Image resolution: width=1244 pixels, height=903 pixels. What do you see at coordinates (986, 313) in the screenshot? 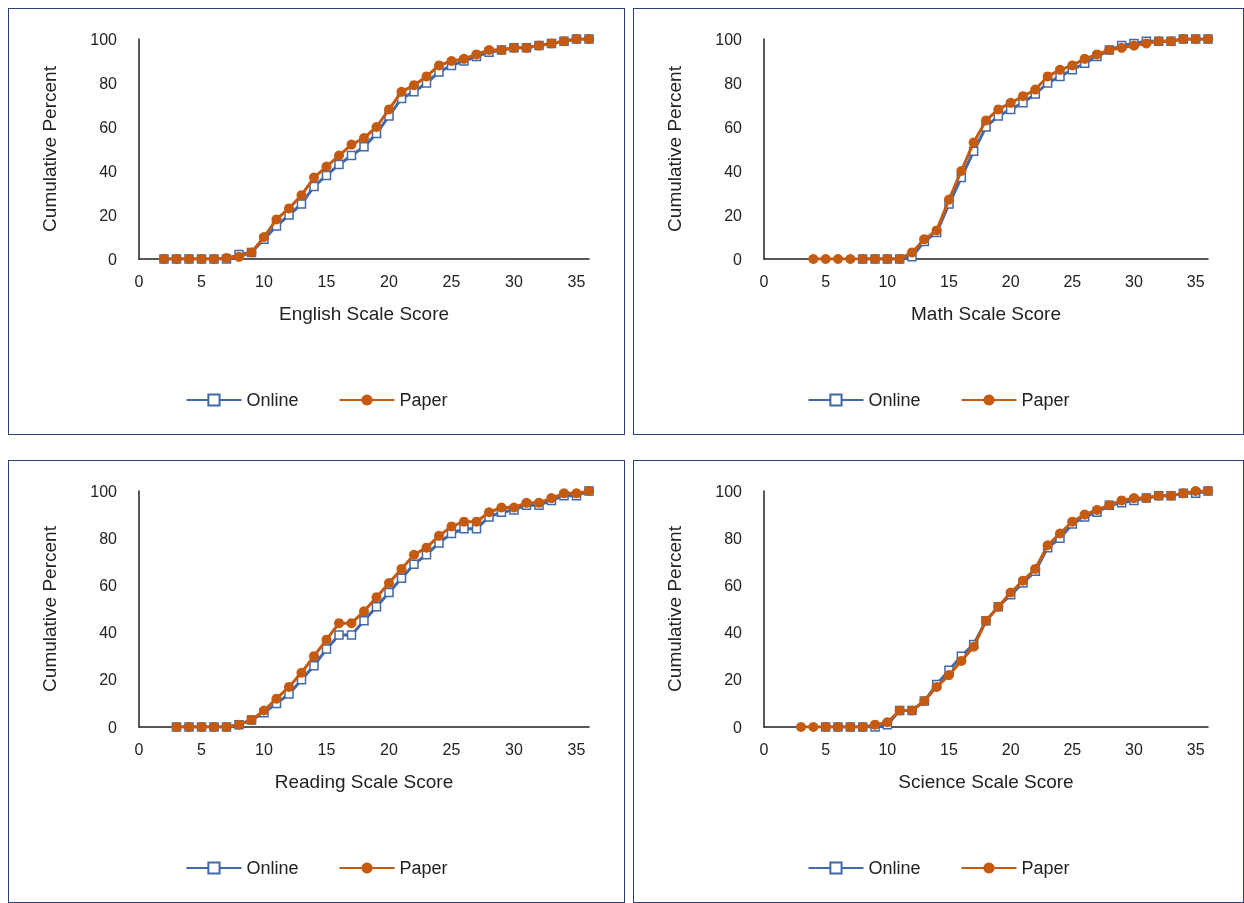
I see `x-axis-title: Math Scale Score` at bounding box center [986, 313].